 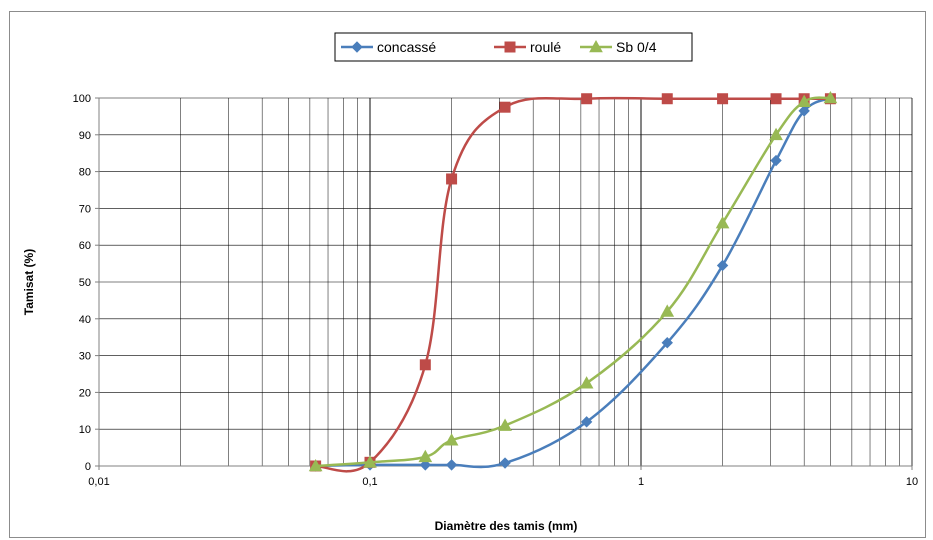 What do you see at coordinates (636, 47) in the screenshot?
I see `legend-label: Sb 0/4` at bounding box center [636, 47].